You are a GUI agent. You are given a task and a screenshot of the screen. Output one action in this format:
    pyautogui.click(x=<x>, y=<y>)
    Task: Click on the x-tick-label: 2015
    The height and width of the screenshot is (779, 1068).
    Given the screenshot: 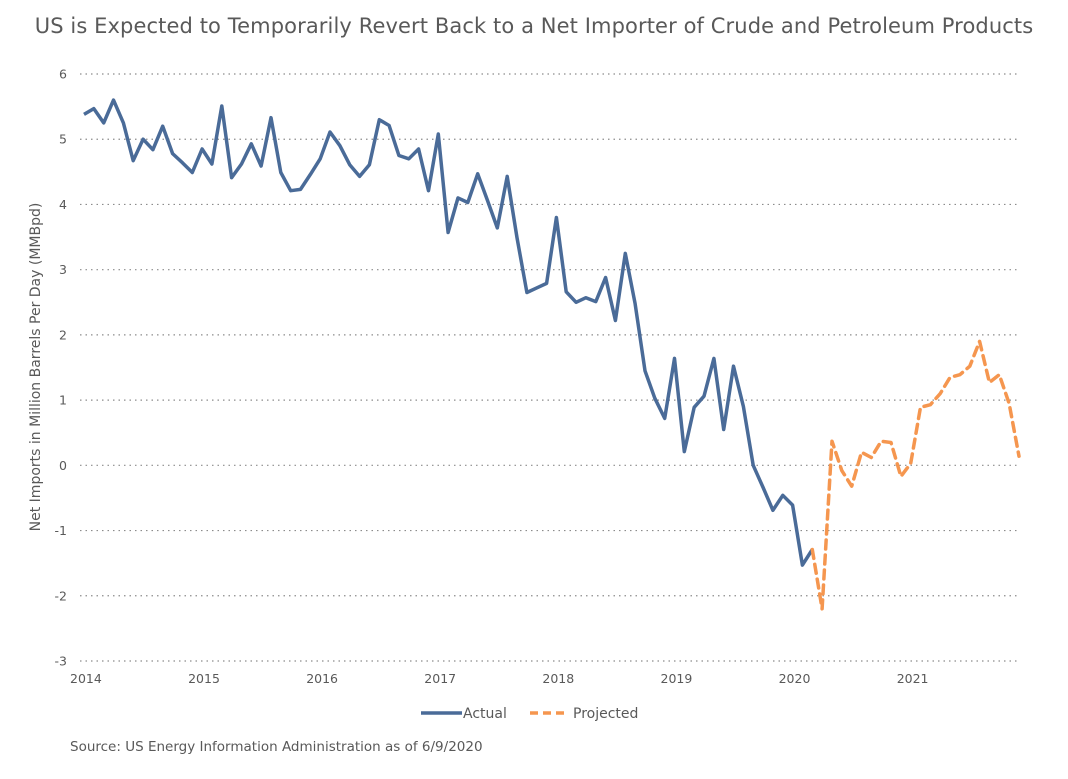 What is the action you would take?
    pyautogui.click(x=204, y=678)
    